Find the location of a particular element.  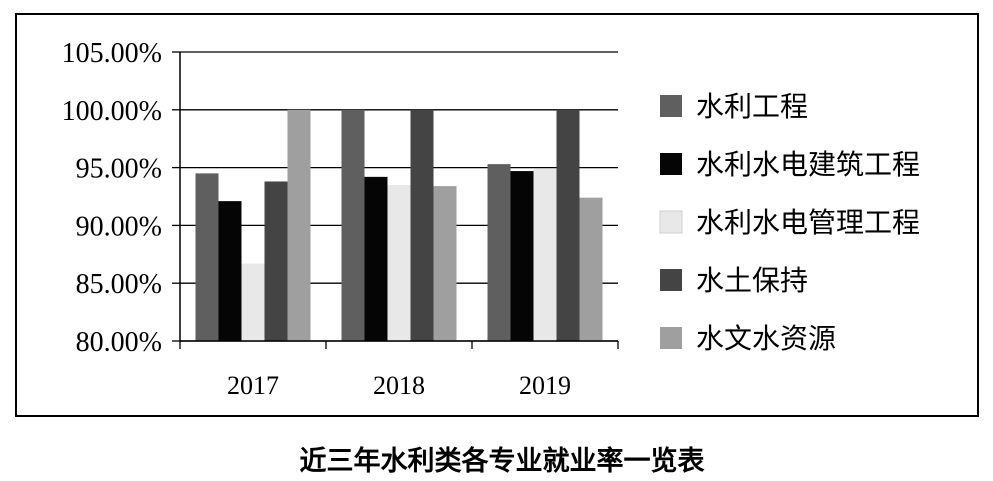

legend-label: 水利水电管理工程 is located at coordinates (808, 222).